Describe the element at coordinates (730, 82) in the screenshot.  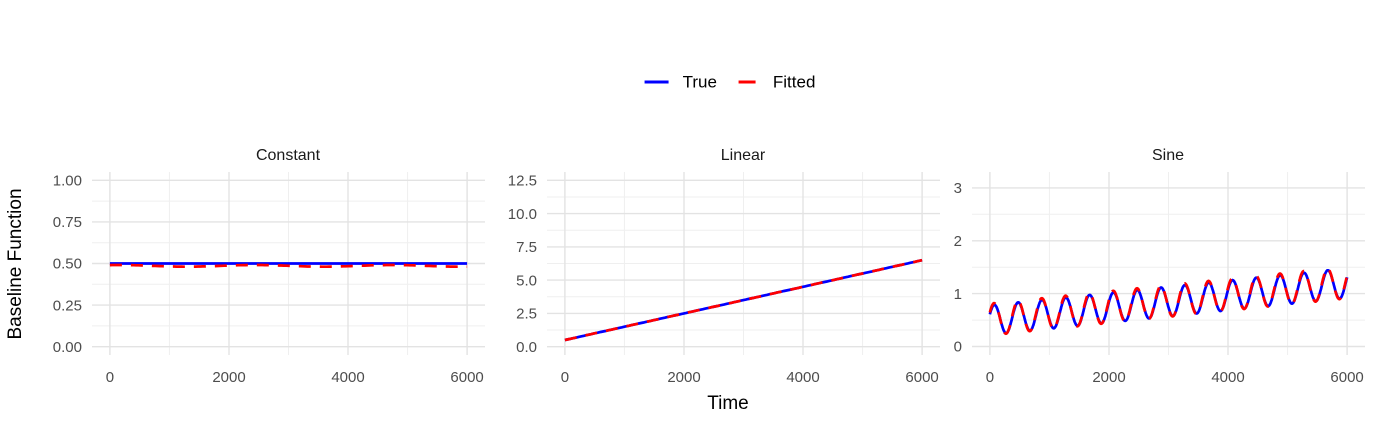
I see `legend: True Fitted` at that location.